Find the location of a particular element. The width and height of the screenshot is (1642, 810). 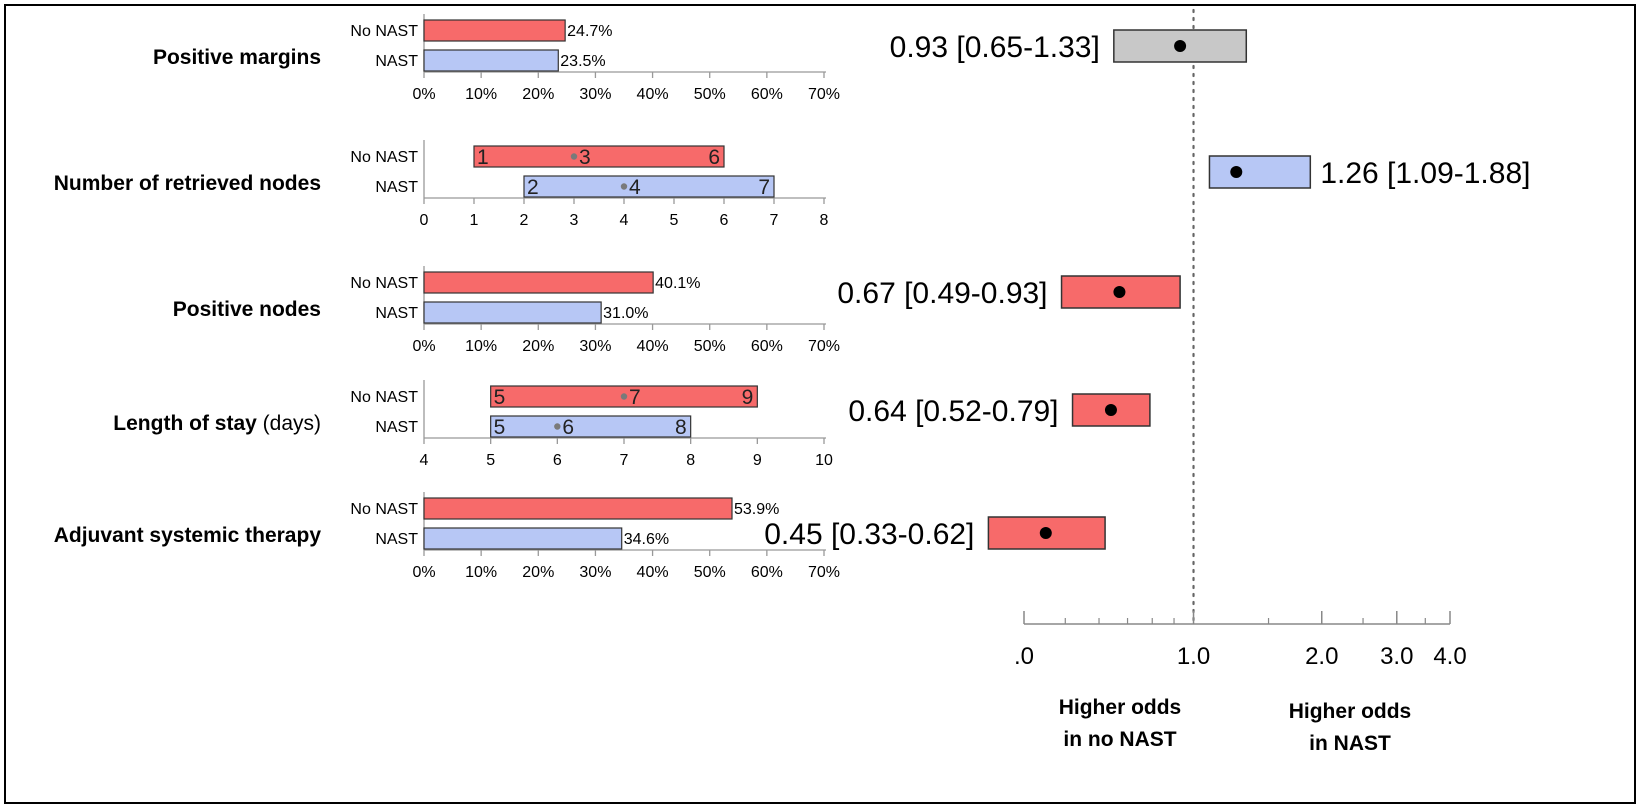

or-value-label: 0.45 [0.33-0.62] is located at coordinates (869, 534).